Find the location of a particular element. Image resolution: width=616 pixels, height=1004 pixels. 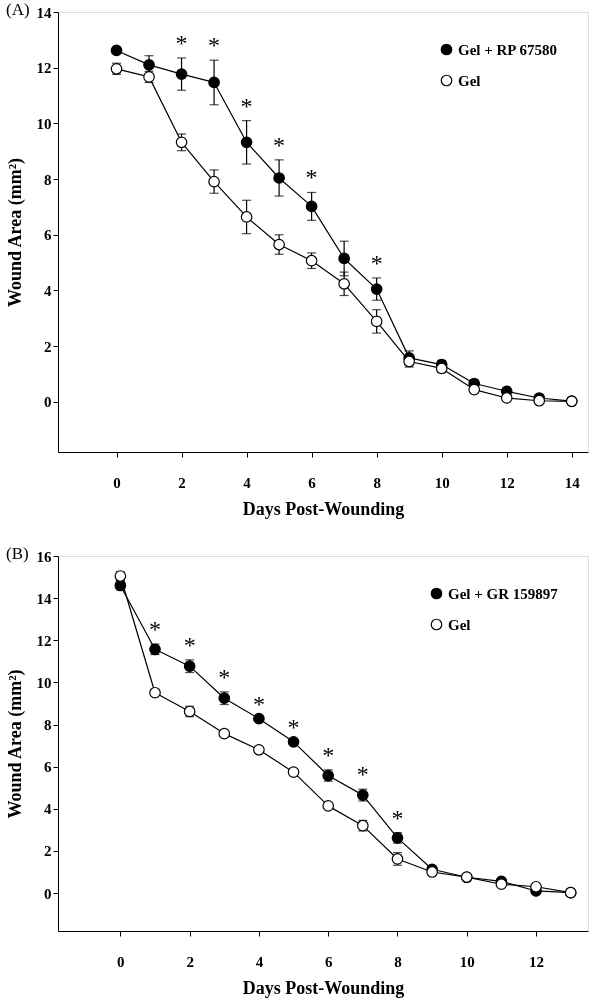

x-tick-label: 14 is located at coordinates (572, 482).